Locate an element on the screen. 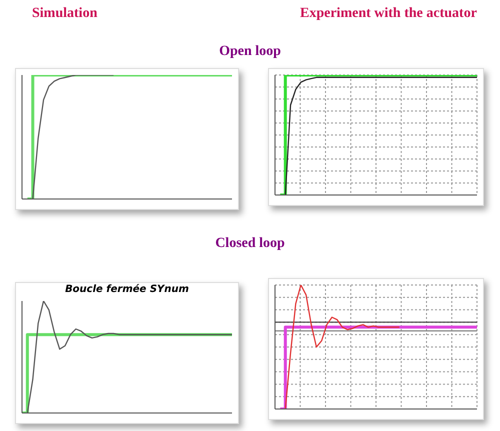  chart-title: Simulation is located at coordinates (65, 14).